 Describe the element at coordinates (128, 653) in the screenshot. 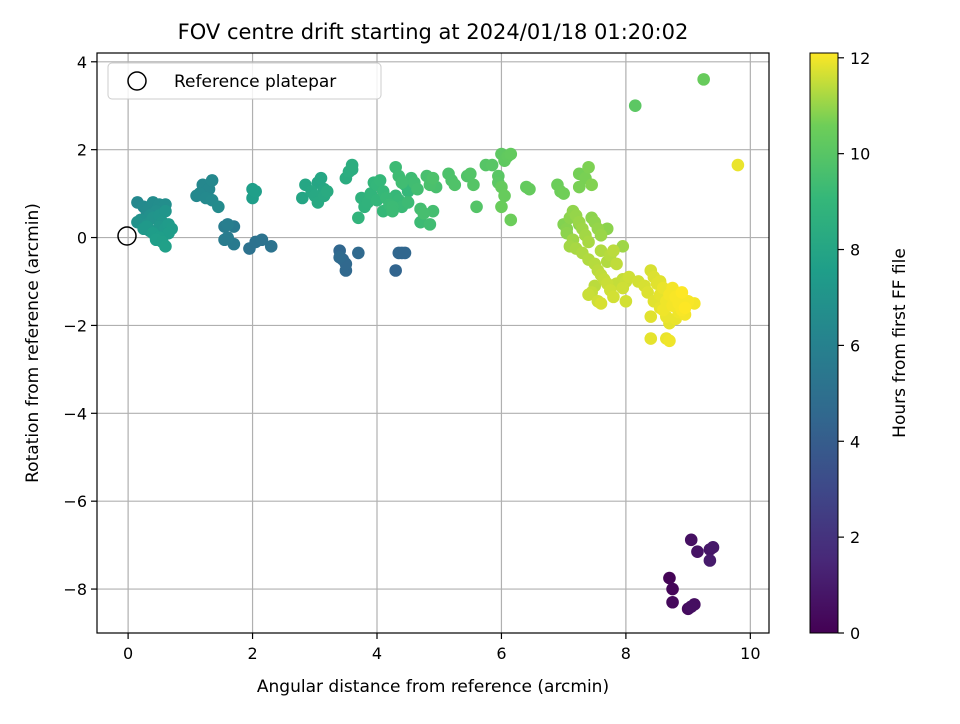

I see `x-tick-label: 0` at that location.